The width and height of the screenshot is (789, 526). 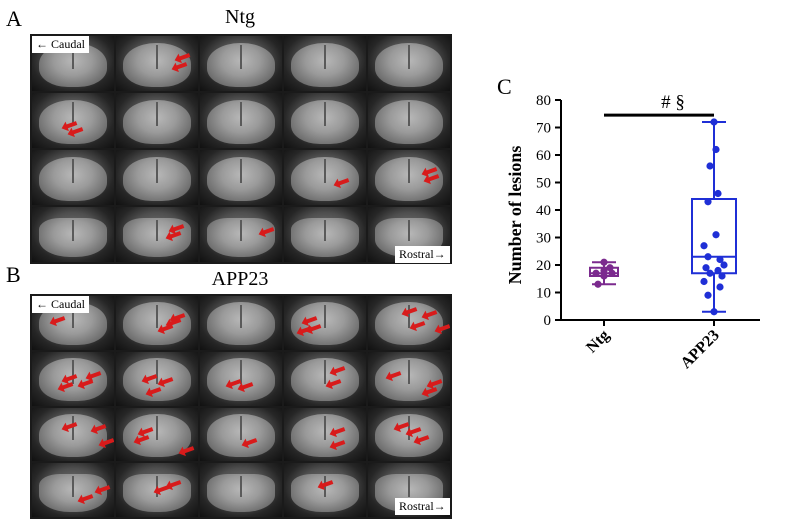 I want to click on app23-caudal-label: ← Caudal, so click(x=60, y=304).